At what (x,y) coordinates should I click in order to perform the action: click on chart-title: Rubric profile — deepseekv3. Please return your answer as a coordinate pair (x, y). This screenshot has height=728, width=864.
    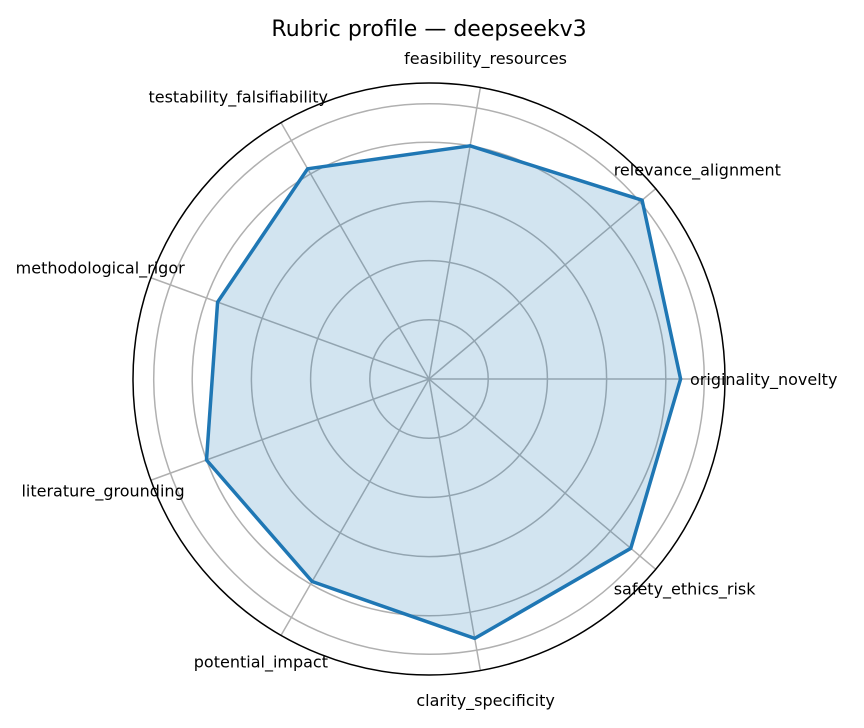
    Looking at the image, I should click on (428, 29).